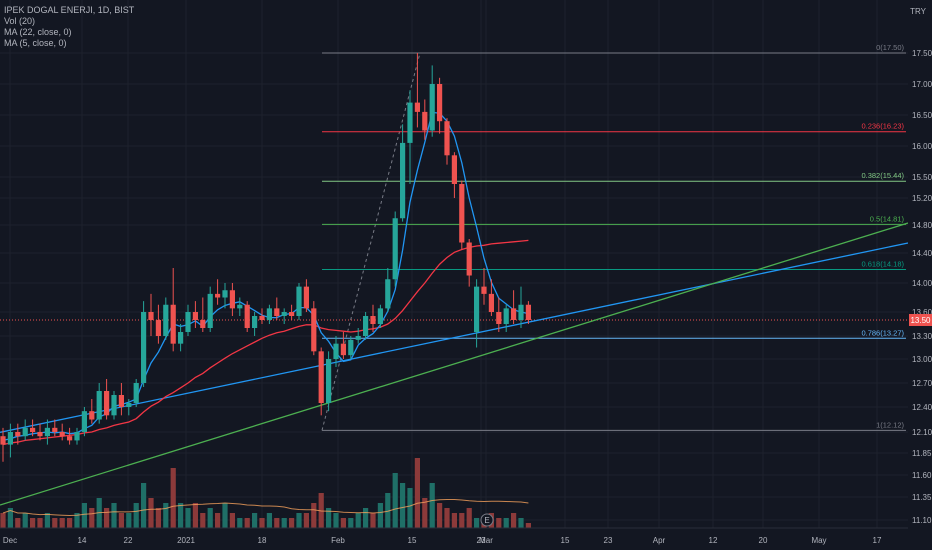 The image size is (932, 550). I want to click on earnings-marker-label: E, so click(486, 520).